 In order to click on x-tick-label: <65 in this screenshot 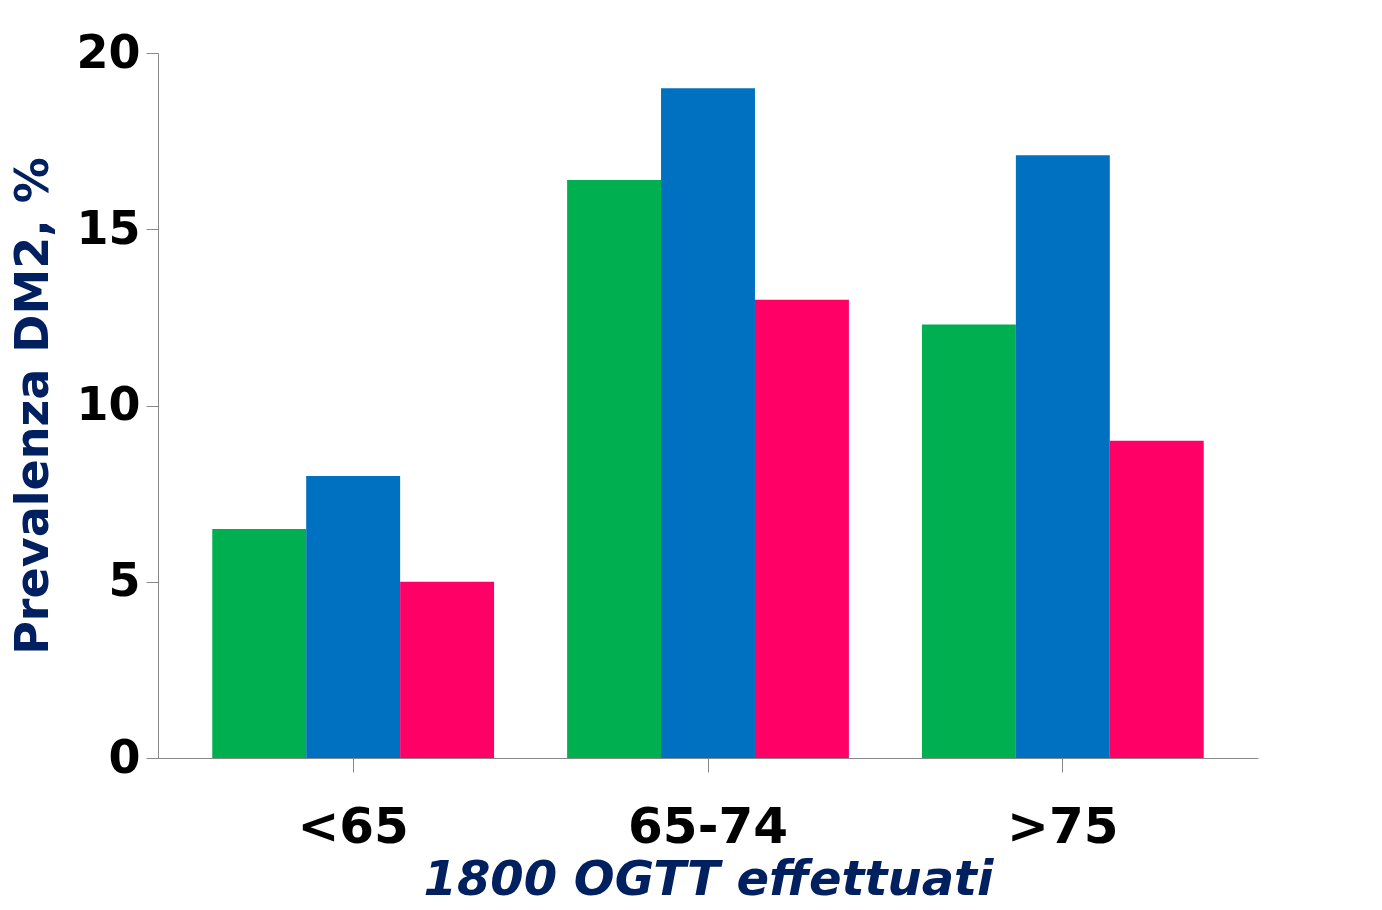, I will do `click(353, 825)`.